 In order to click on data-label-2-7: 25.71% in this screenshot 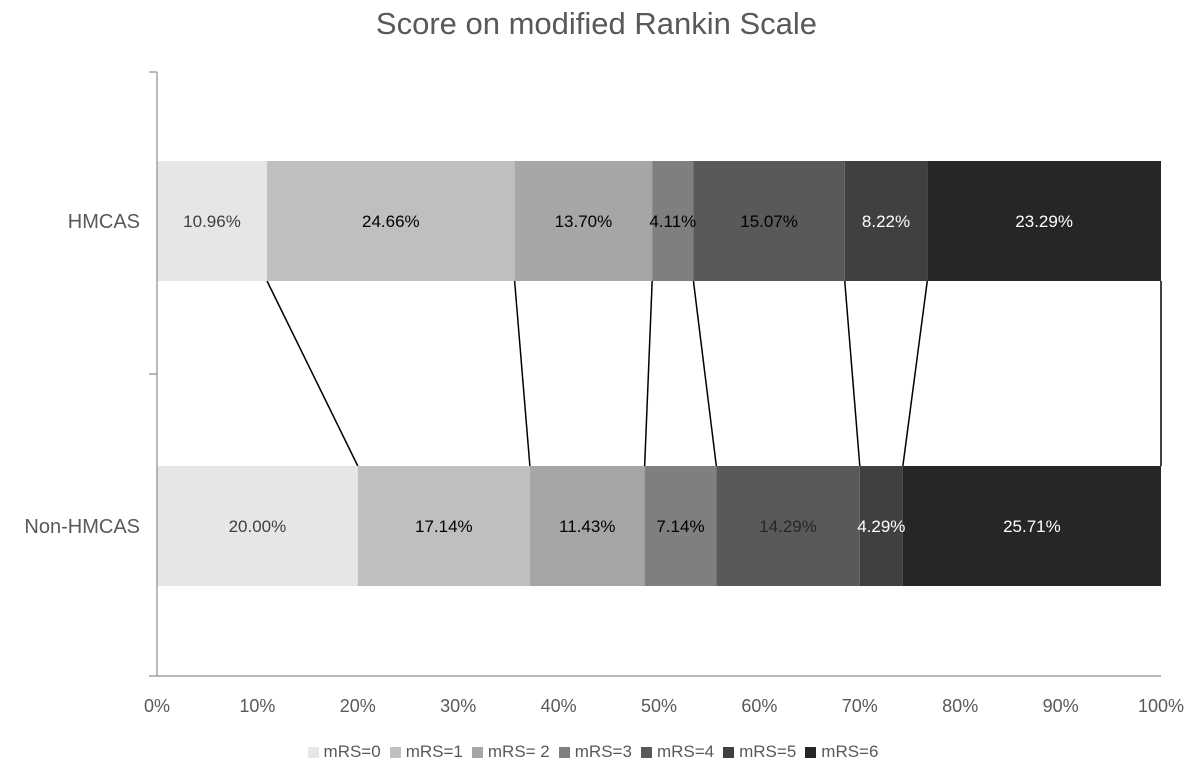, I will do `click(1032, 526)`.